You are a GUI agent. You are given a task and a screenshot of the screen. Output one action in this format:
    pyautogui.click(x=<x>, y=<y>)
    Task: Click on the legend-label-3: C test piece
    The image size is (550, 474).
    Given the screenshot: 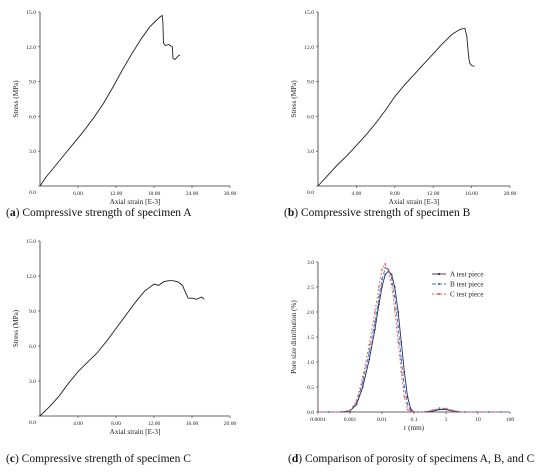 What is the action you would take?
    pyautogui.click(x=467, y=294)
    